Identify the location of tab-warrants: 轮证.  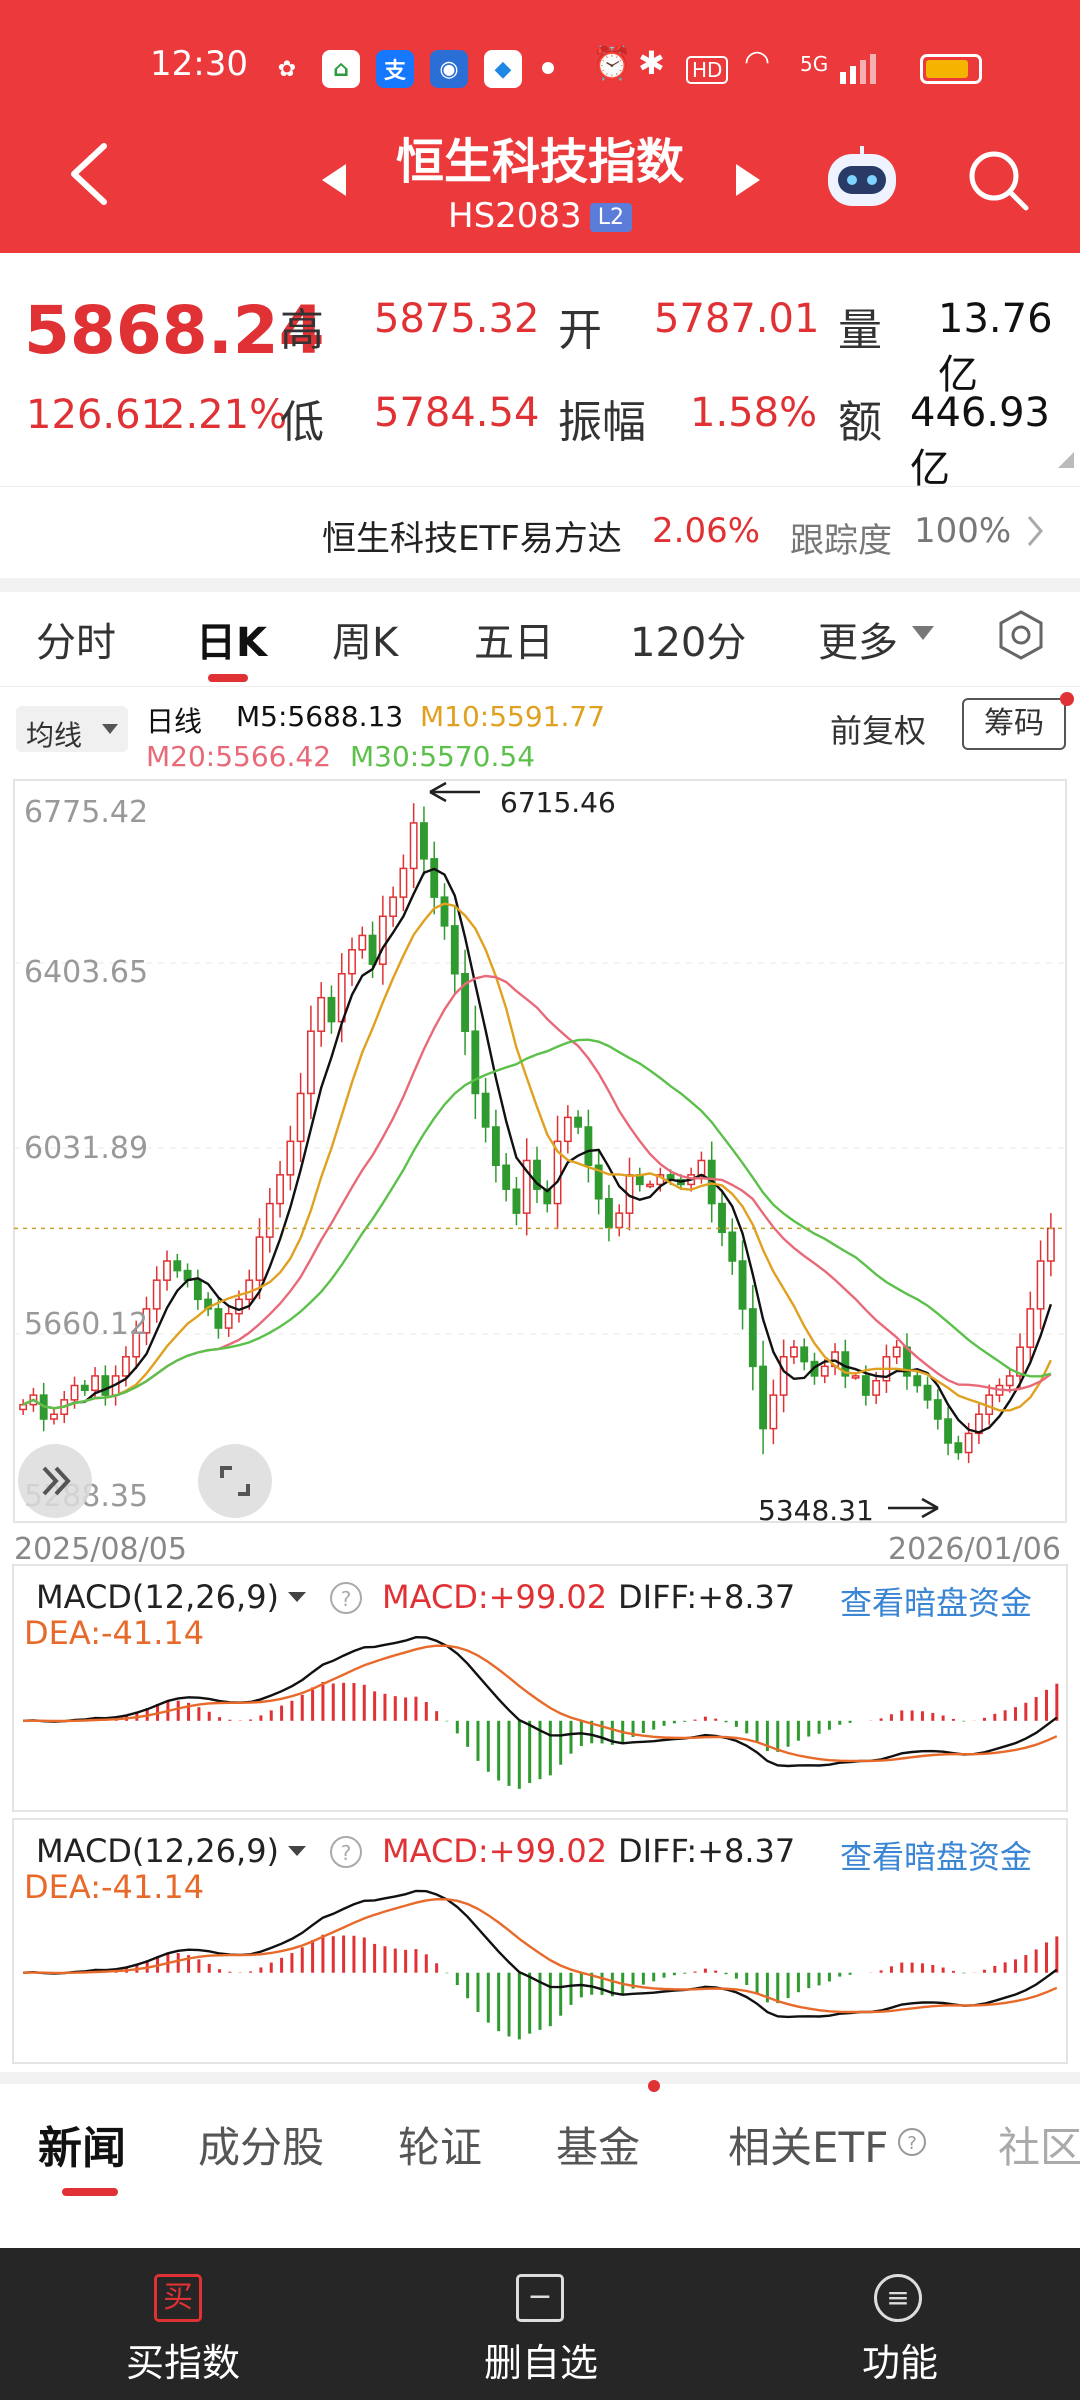
(440, 2147).